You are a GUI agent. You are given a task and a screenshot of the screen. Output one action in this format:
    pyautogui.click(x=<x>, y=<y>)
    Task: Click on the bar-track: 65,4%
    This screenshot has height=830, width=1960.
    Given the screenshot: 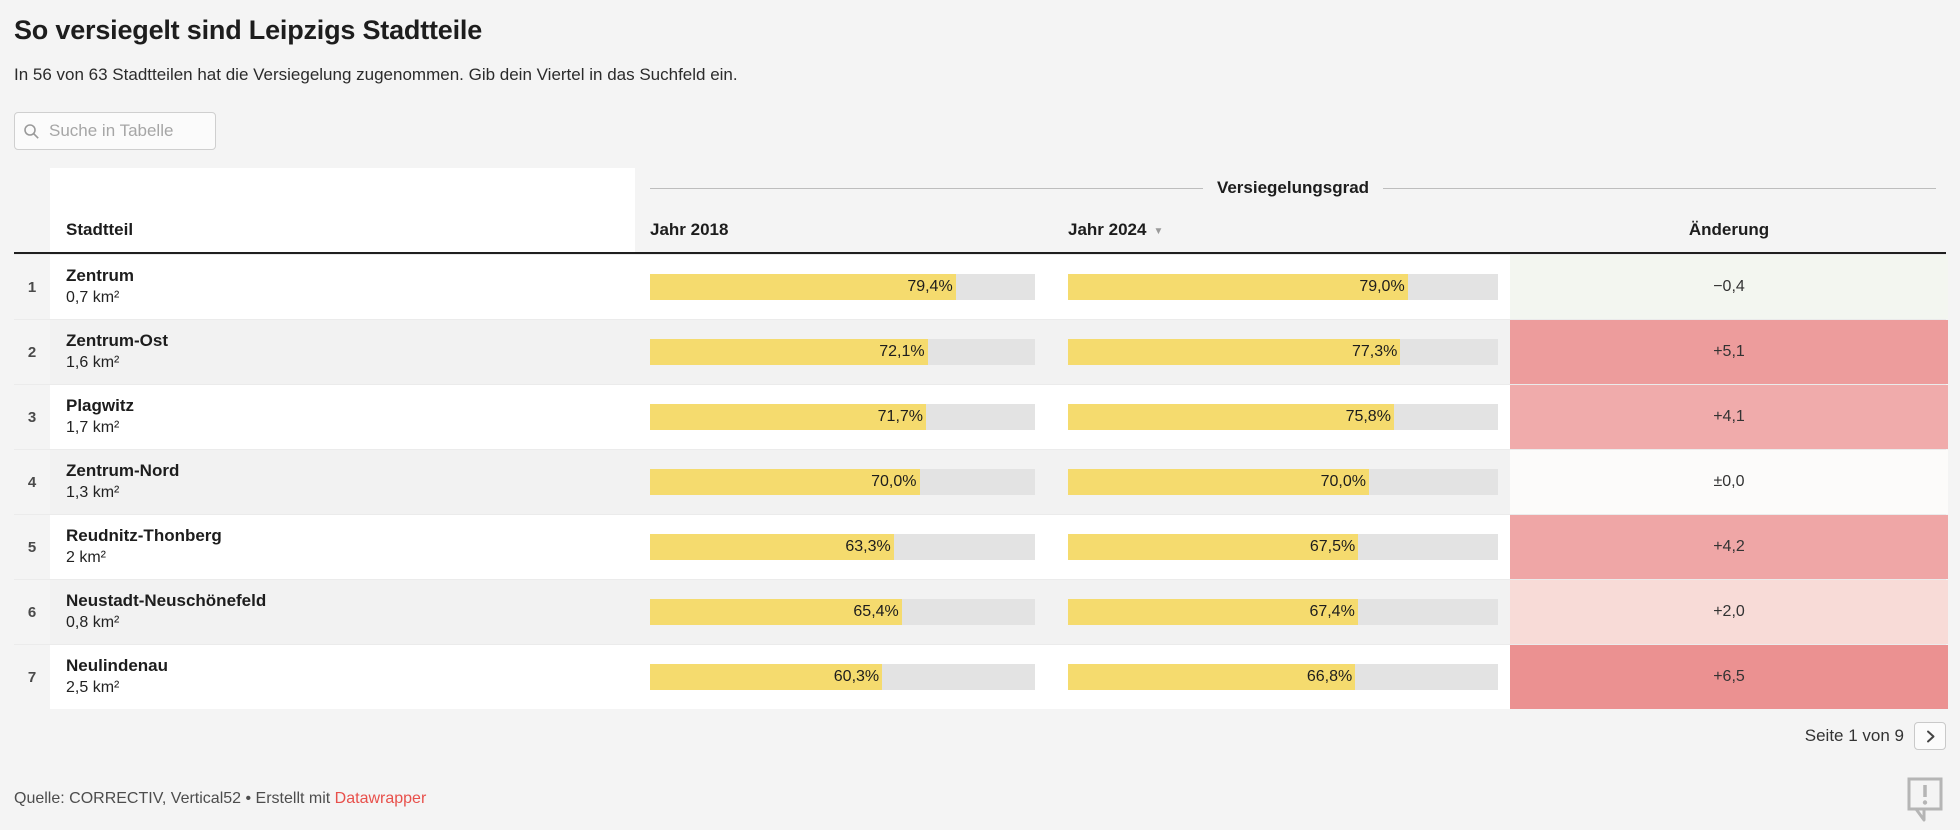 What is the action you would take?
    pyautogui.click(x=842, y=612)
    